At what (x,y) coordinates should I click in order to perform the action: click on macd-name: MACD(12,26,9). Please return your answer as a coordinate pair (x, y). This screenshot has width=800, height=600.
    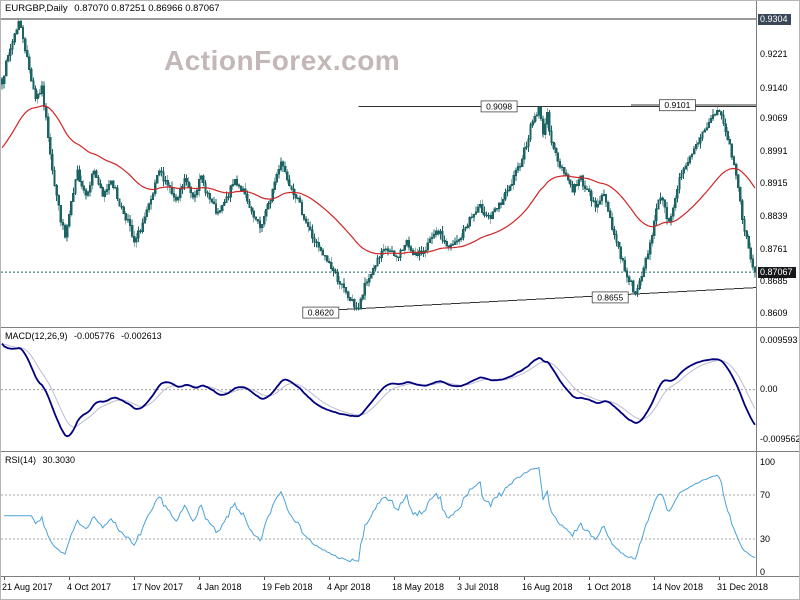
    Looking at the image, I should click on (36, 336).